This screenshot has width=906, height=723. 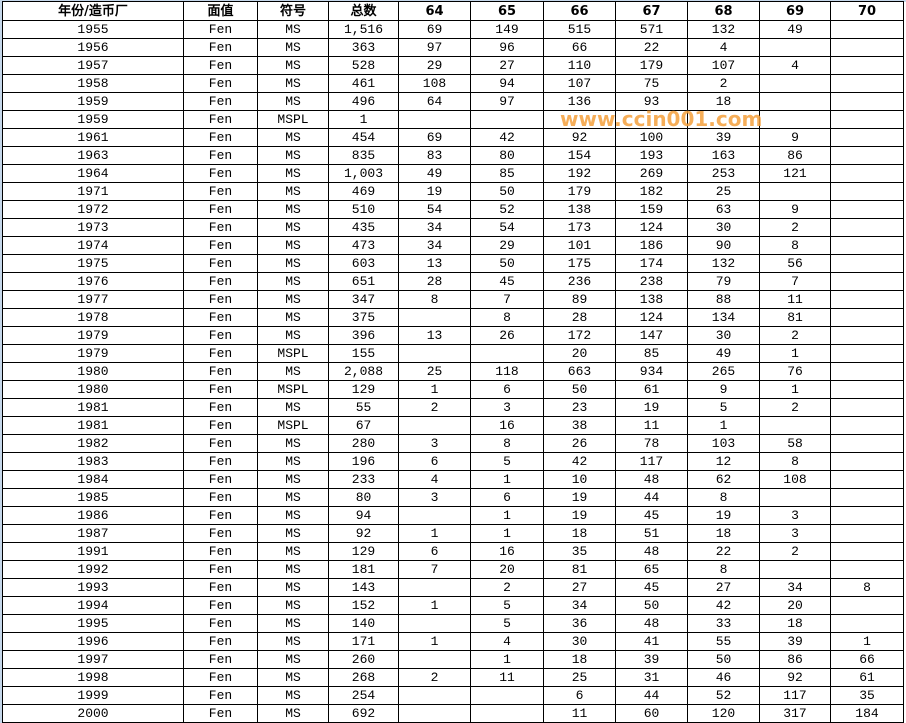 I want to click on cell-grade-68: 79, so click(x=723, y=281).